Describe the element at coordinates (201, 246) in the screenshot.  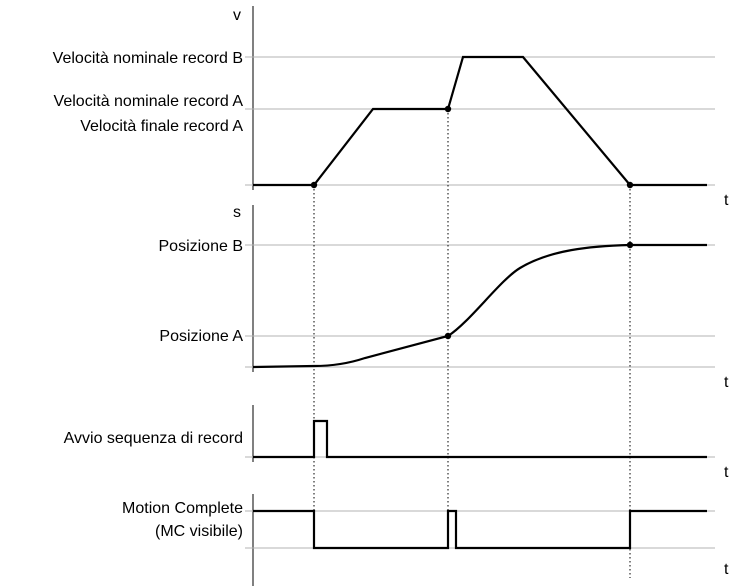
I see `label-position-b: Posizione B` at that location.